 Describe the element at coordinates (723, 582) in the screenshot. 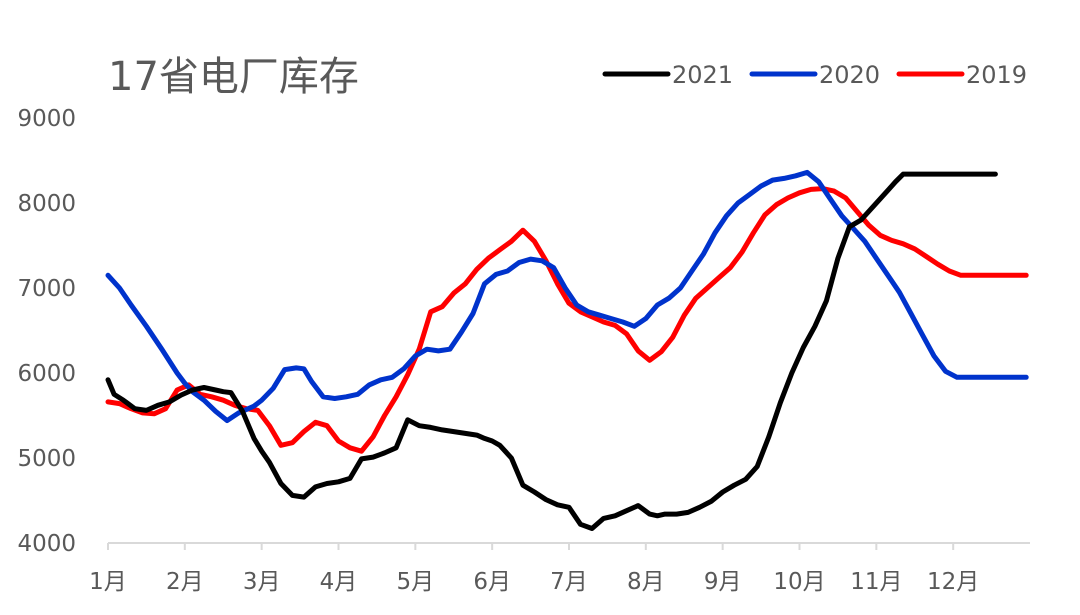

I see `x-tick-label: 9月` at that location.